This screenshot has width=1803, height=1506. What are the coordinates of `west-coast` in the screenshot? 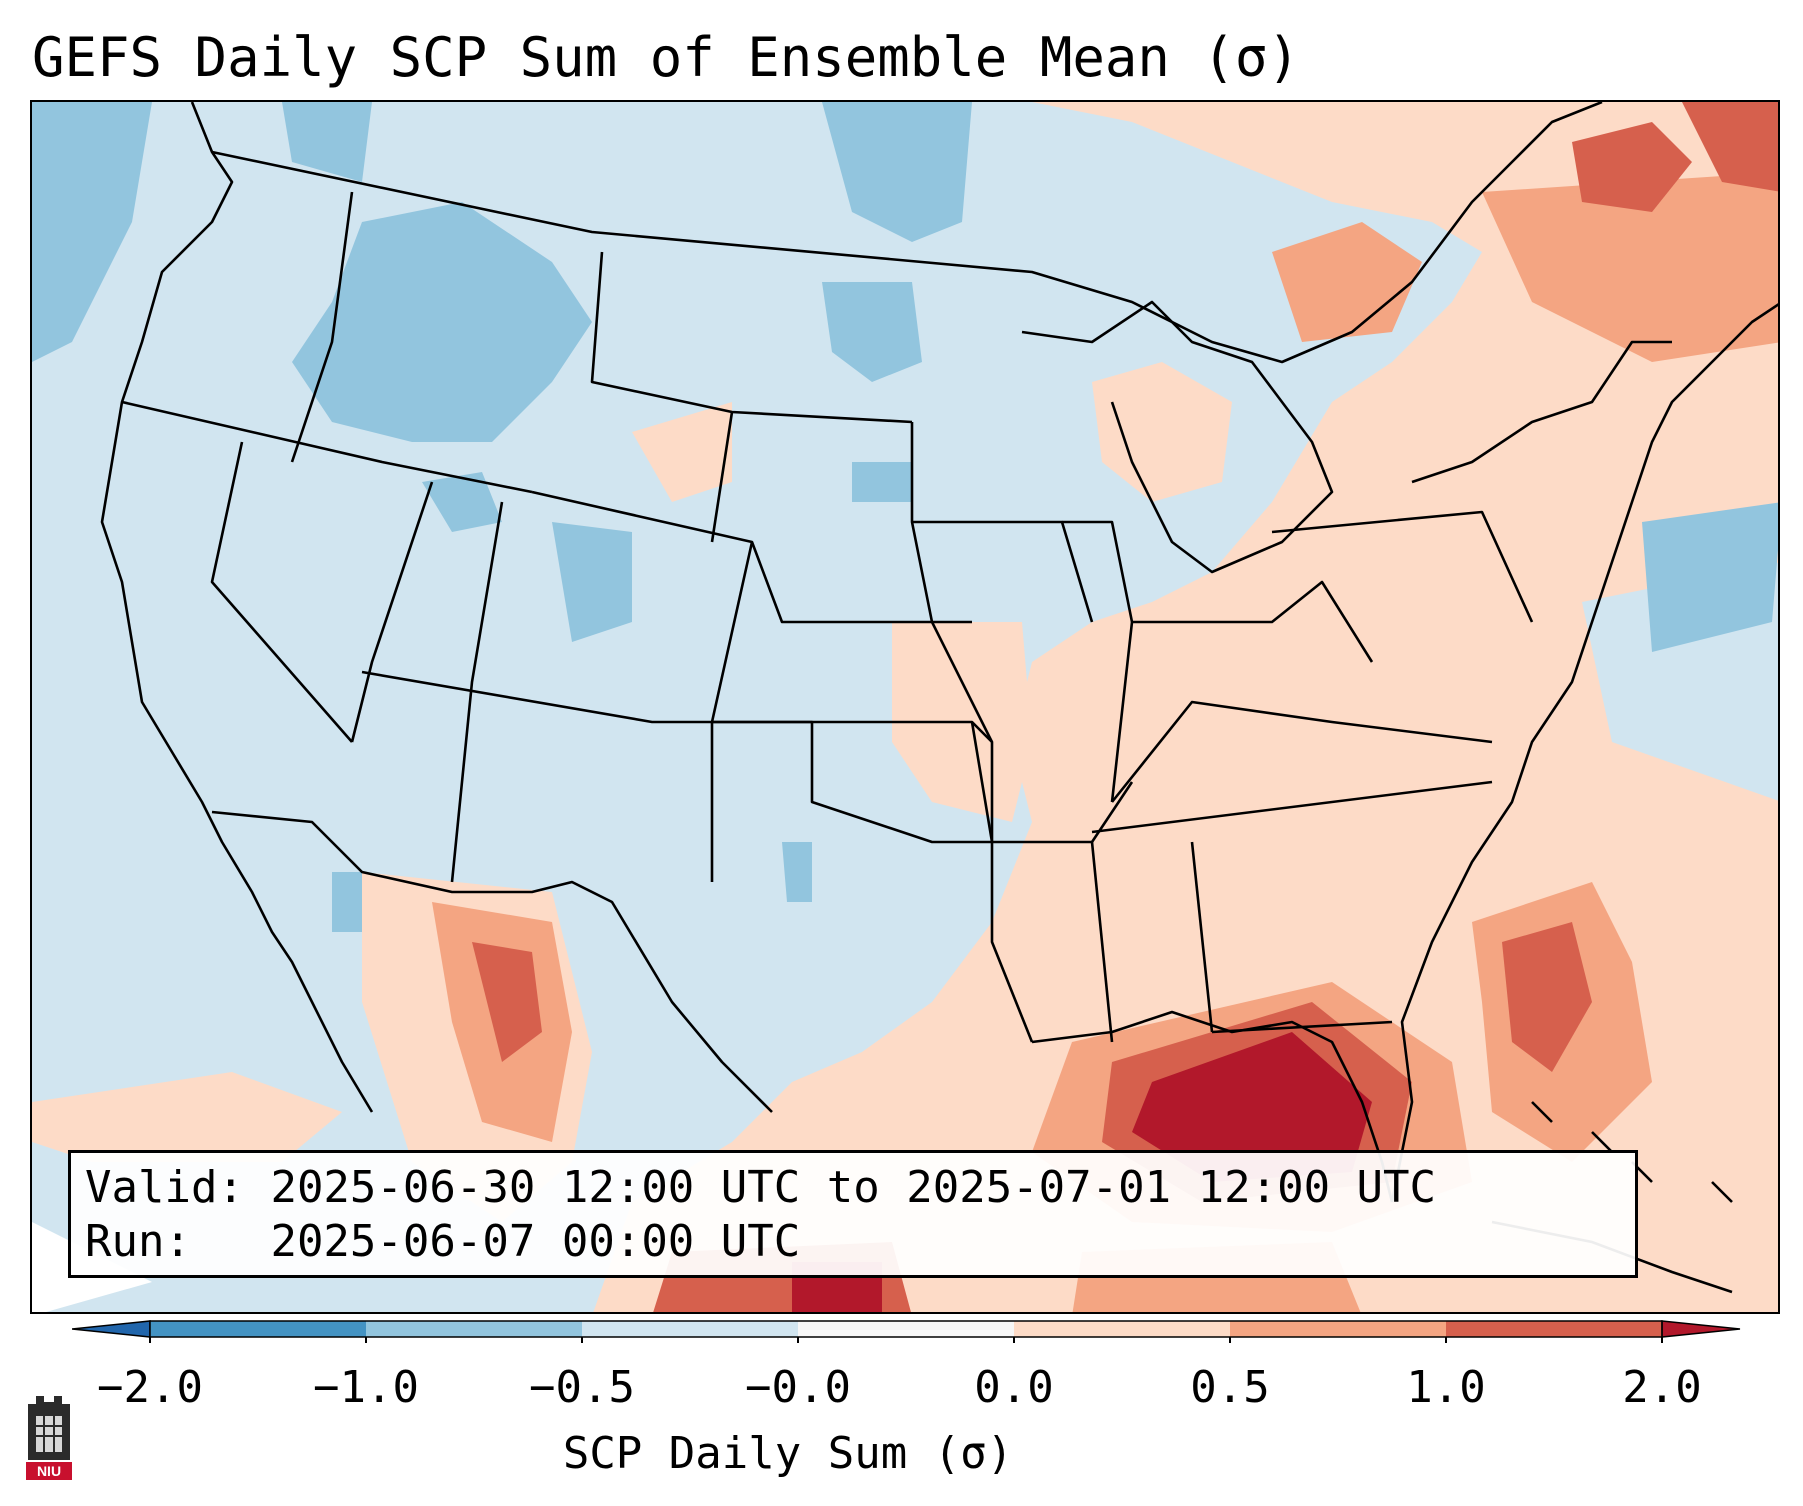 It's located at (237, 607).